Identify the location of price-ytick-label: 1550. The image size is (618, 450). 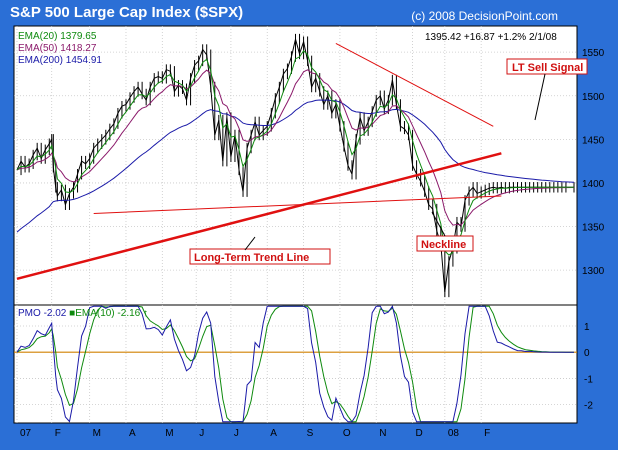
(593, 53).